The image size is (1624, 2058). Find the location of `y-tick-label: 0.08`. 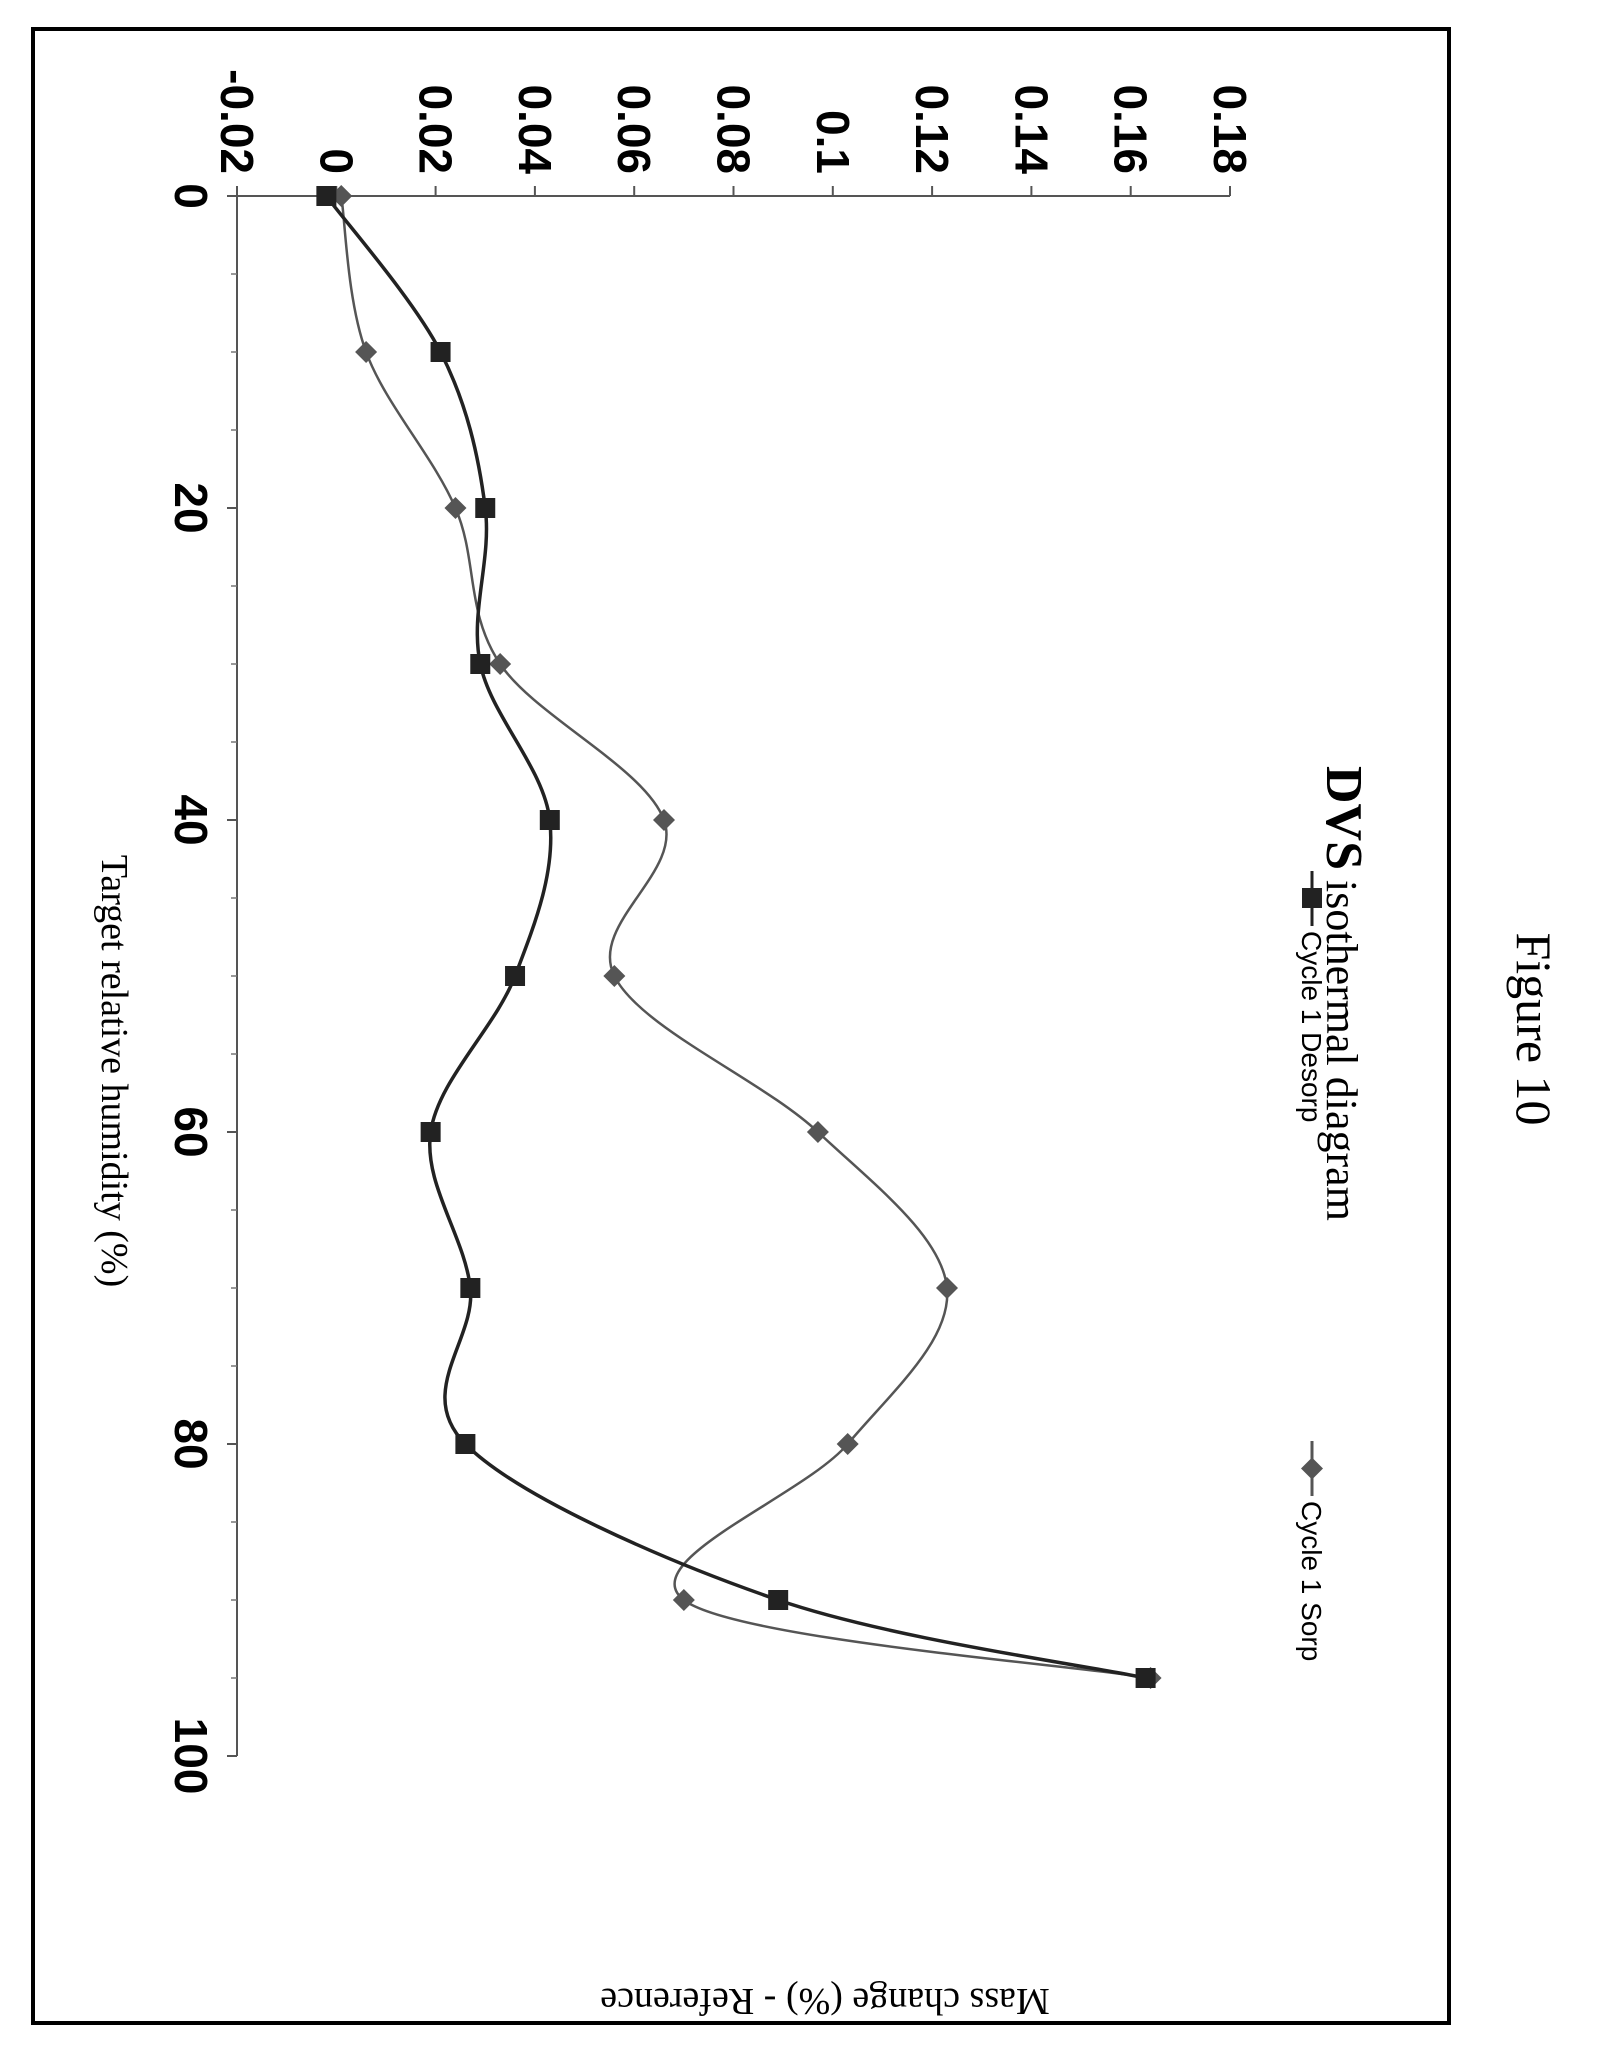

y-tick-label: 0.08 is located at coordinates (734, 129).